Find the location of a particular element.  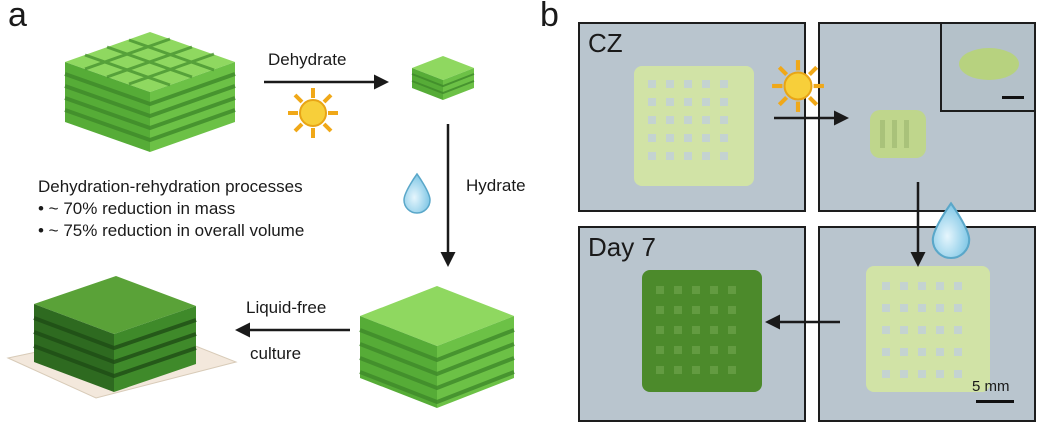

arrow-dehydrate-b-icon is located at coordinates (811, 118).